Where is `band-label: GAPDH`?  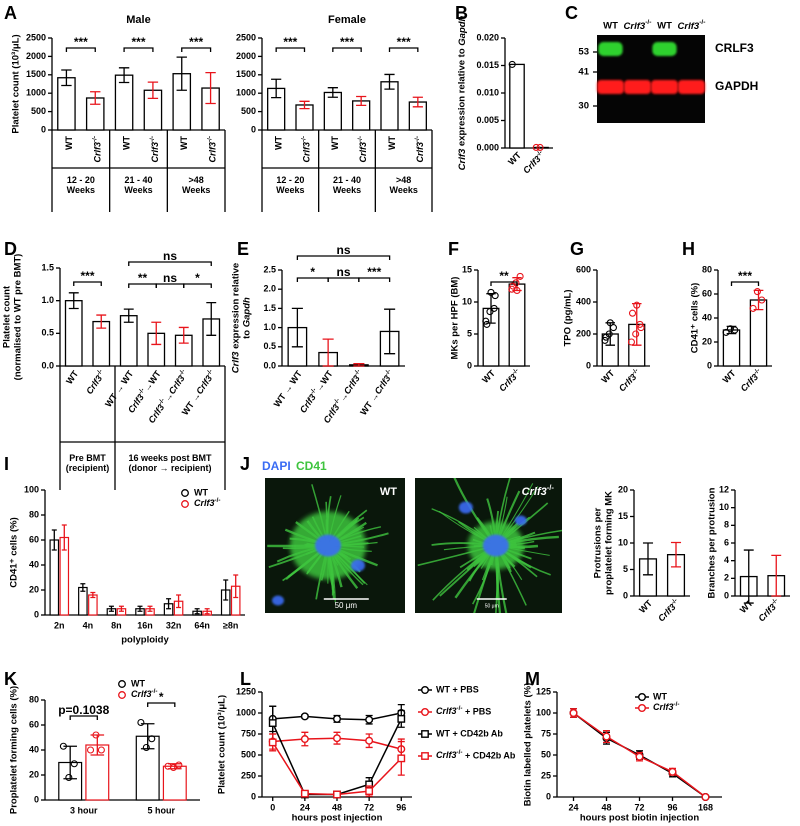
band-label: GAPDH is located at coordinates (736, 86).